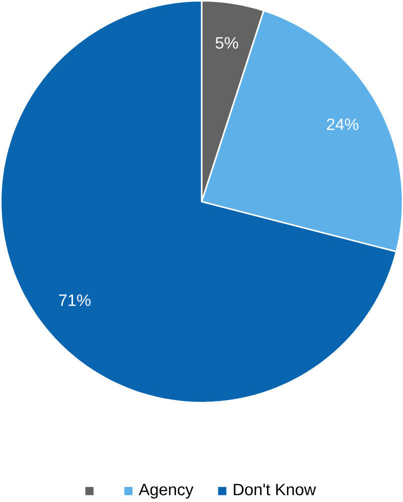 The width and height of the screenshot is (403, 502). What do you see at coordinates (74, 300) in the screenshot?
I see `data-label: 71%` at bounding box center [74, 300].